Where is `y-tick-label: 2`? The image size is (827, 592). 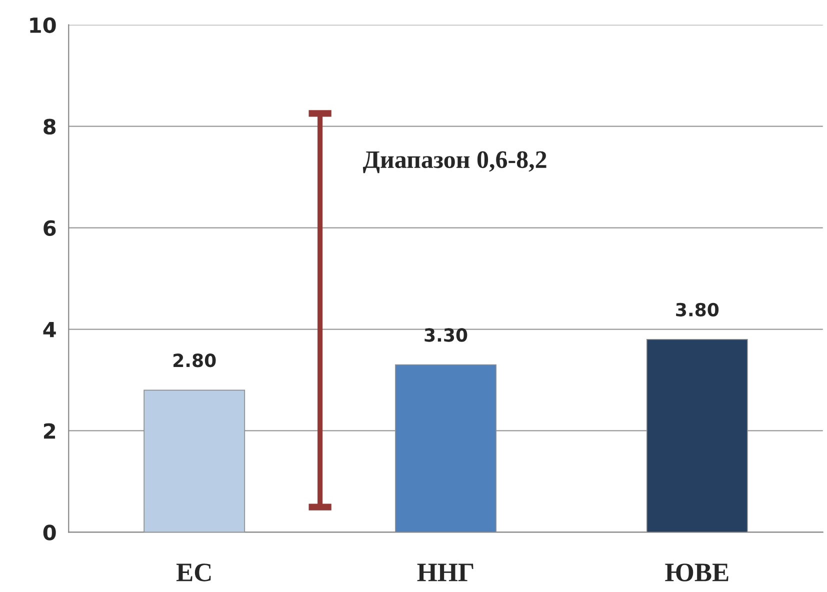
y-tick-label: 2 is located at coordinates (50, 431).